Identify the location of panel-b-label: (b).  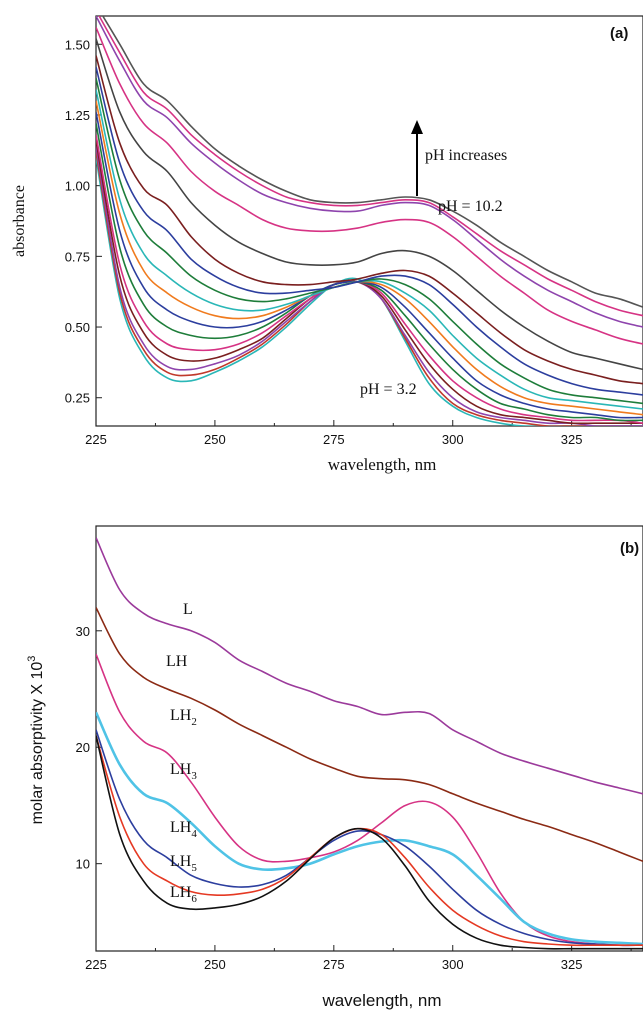
(629, 548).